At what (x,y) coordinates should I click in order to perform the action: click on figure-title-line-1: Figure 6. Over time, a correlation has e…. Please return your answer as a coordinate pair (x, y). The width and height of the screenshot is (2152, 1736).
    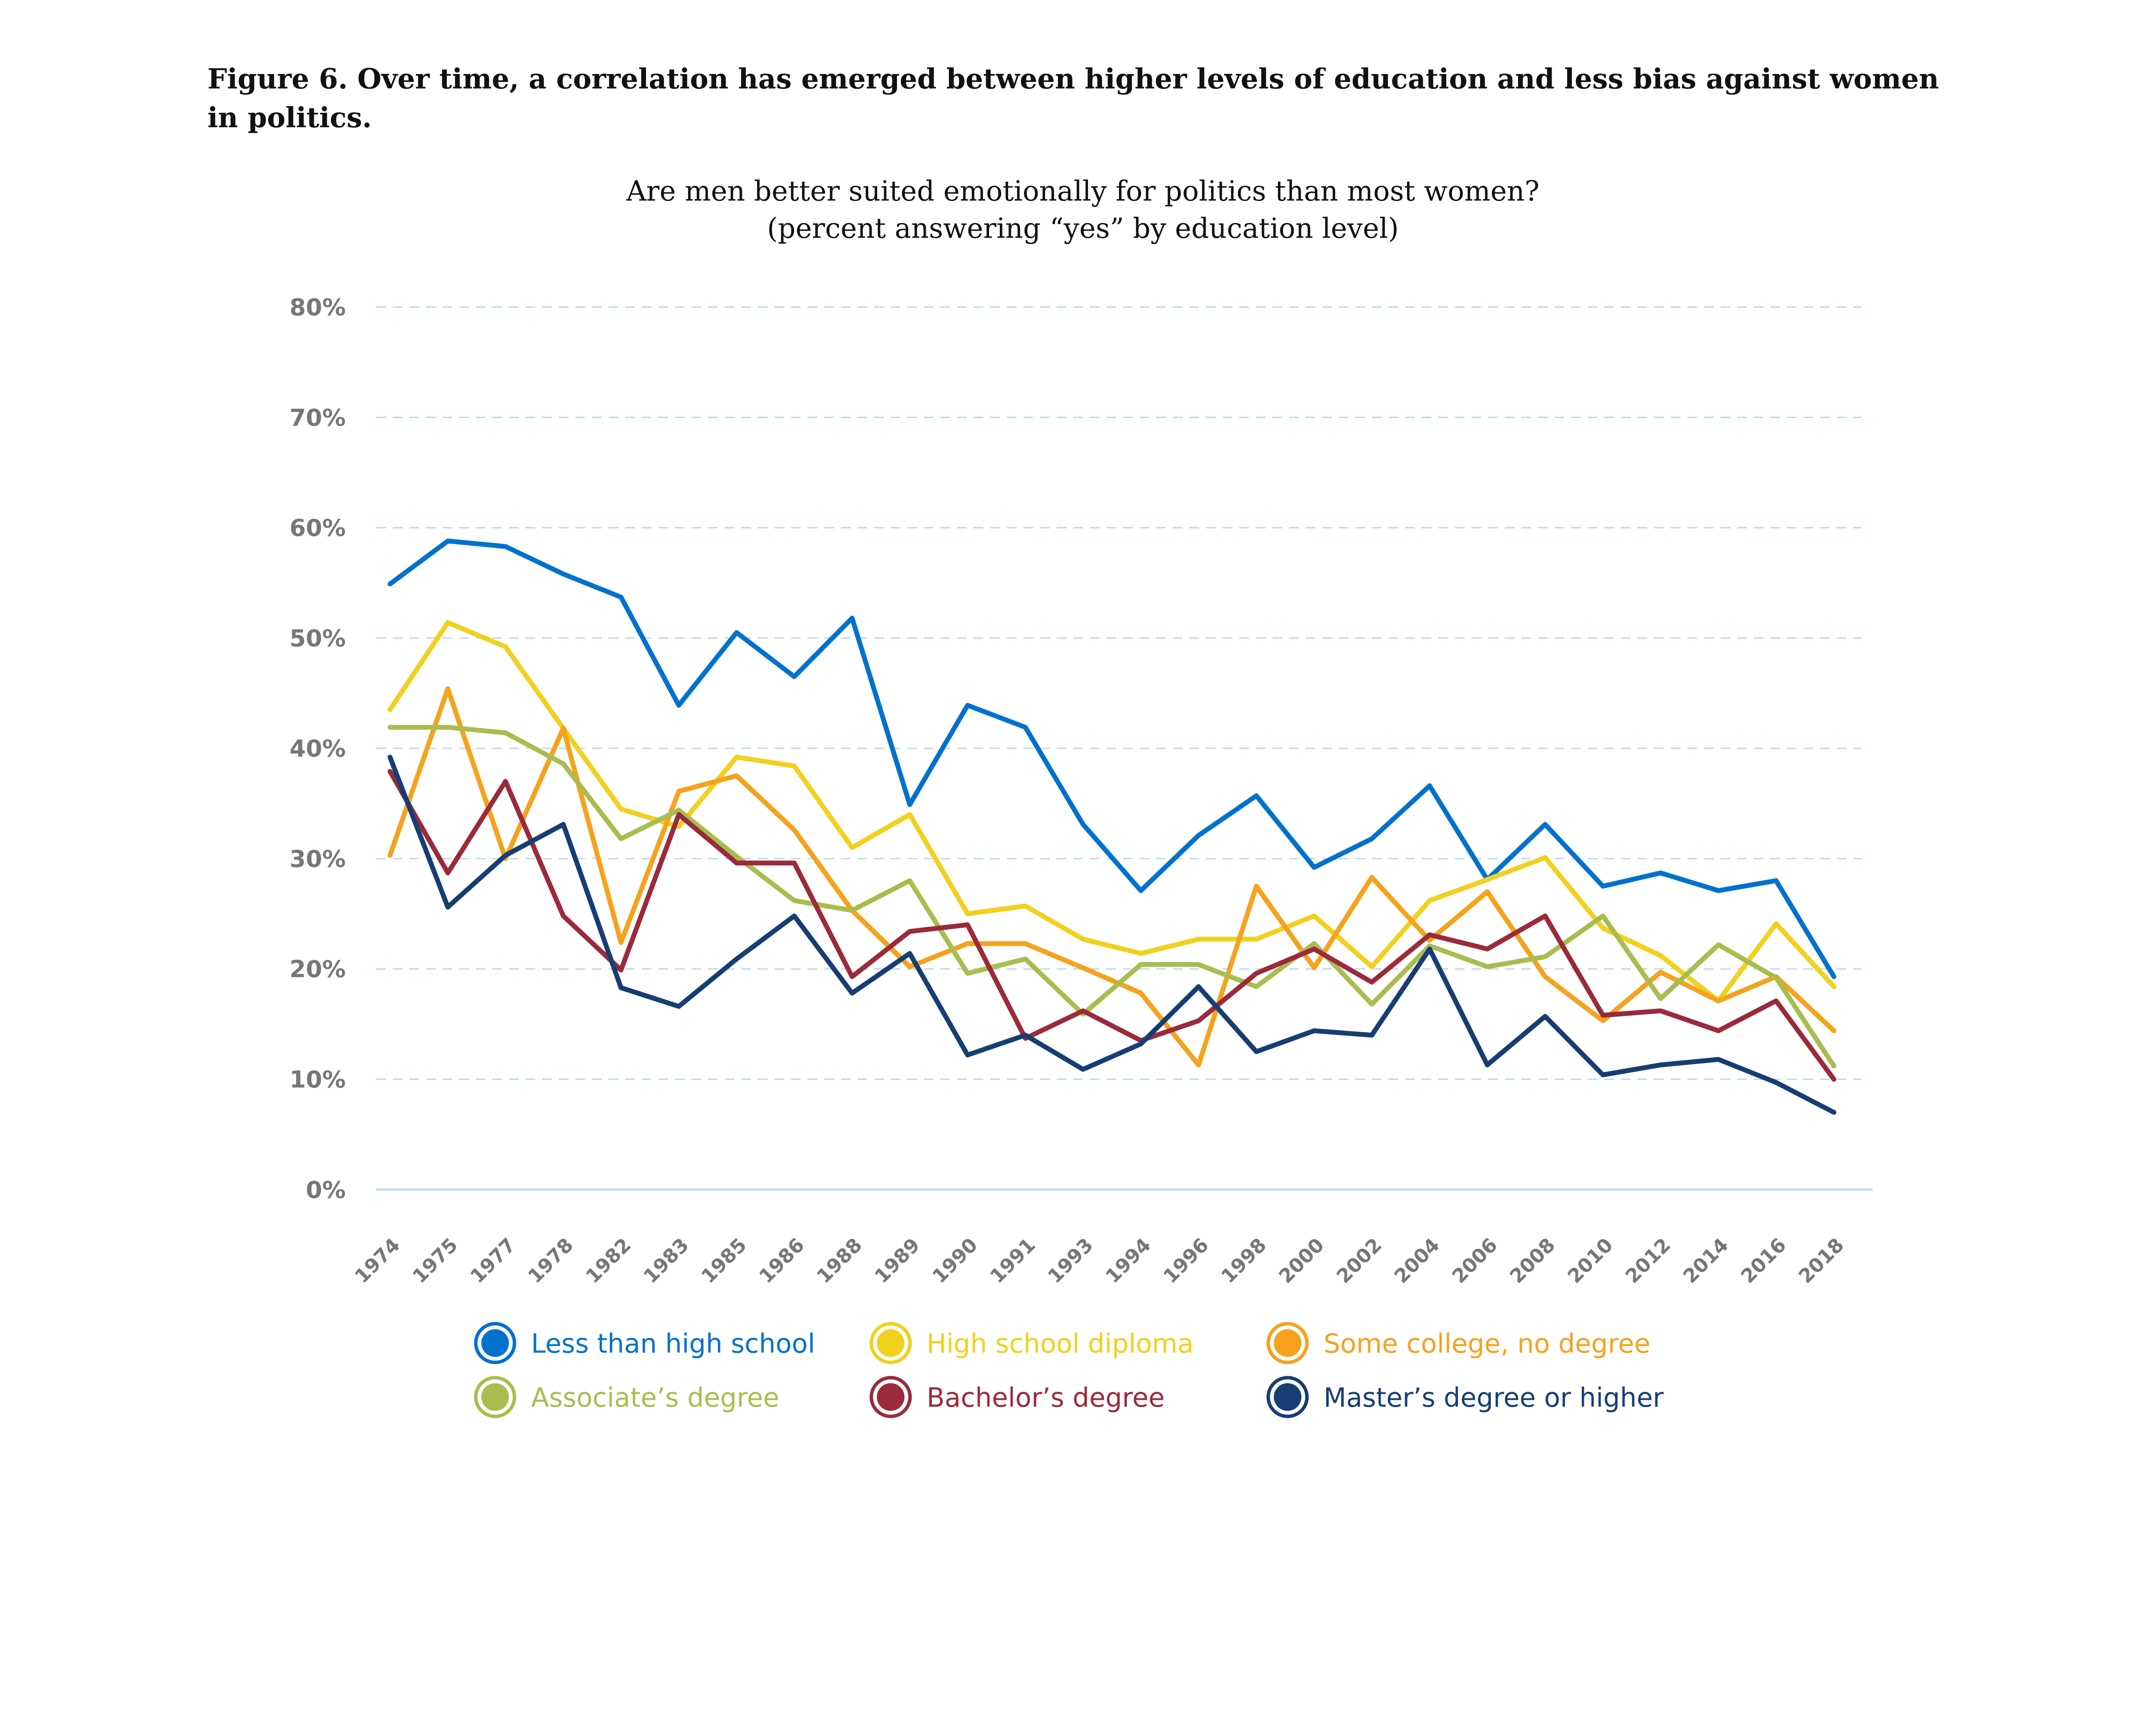
    Looking at the image, I should click on (1073, 80).